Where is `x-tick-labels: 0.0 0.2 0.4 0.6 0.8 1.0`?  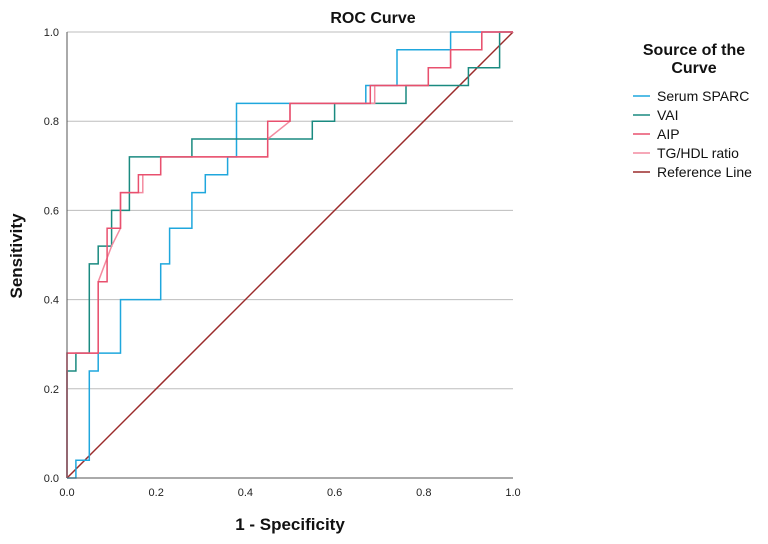 x-tick-labels: 0.0 0.2 0.4 0.6 0.8 1.0 is located at coordinates (289, 493).